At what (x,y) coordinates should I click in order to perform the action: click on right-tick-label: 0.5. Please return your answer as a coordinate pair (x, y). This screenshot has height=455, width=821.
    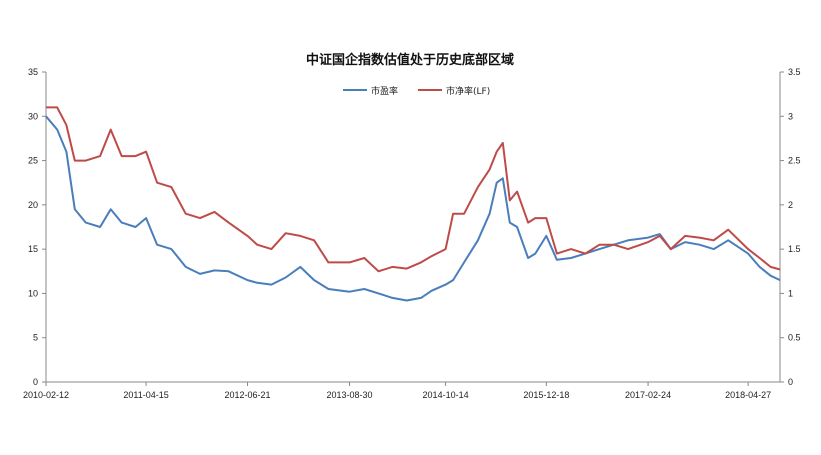
    Looking at the image, I should click on (794, 338).